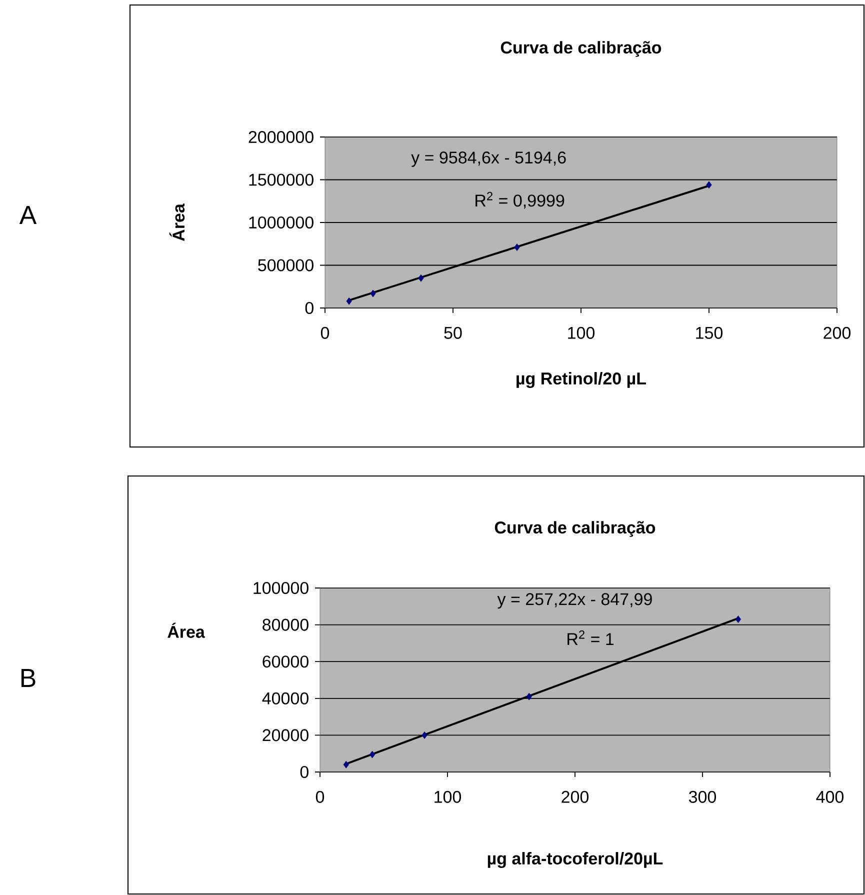 Image resolution: width=865 pixels, height=895 pixels. What do you see at coordinates (581, 380) in the screenshot?
I see `x-axis-title: µg Retinol/20 µL` at bounding box center [581, 380].